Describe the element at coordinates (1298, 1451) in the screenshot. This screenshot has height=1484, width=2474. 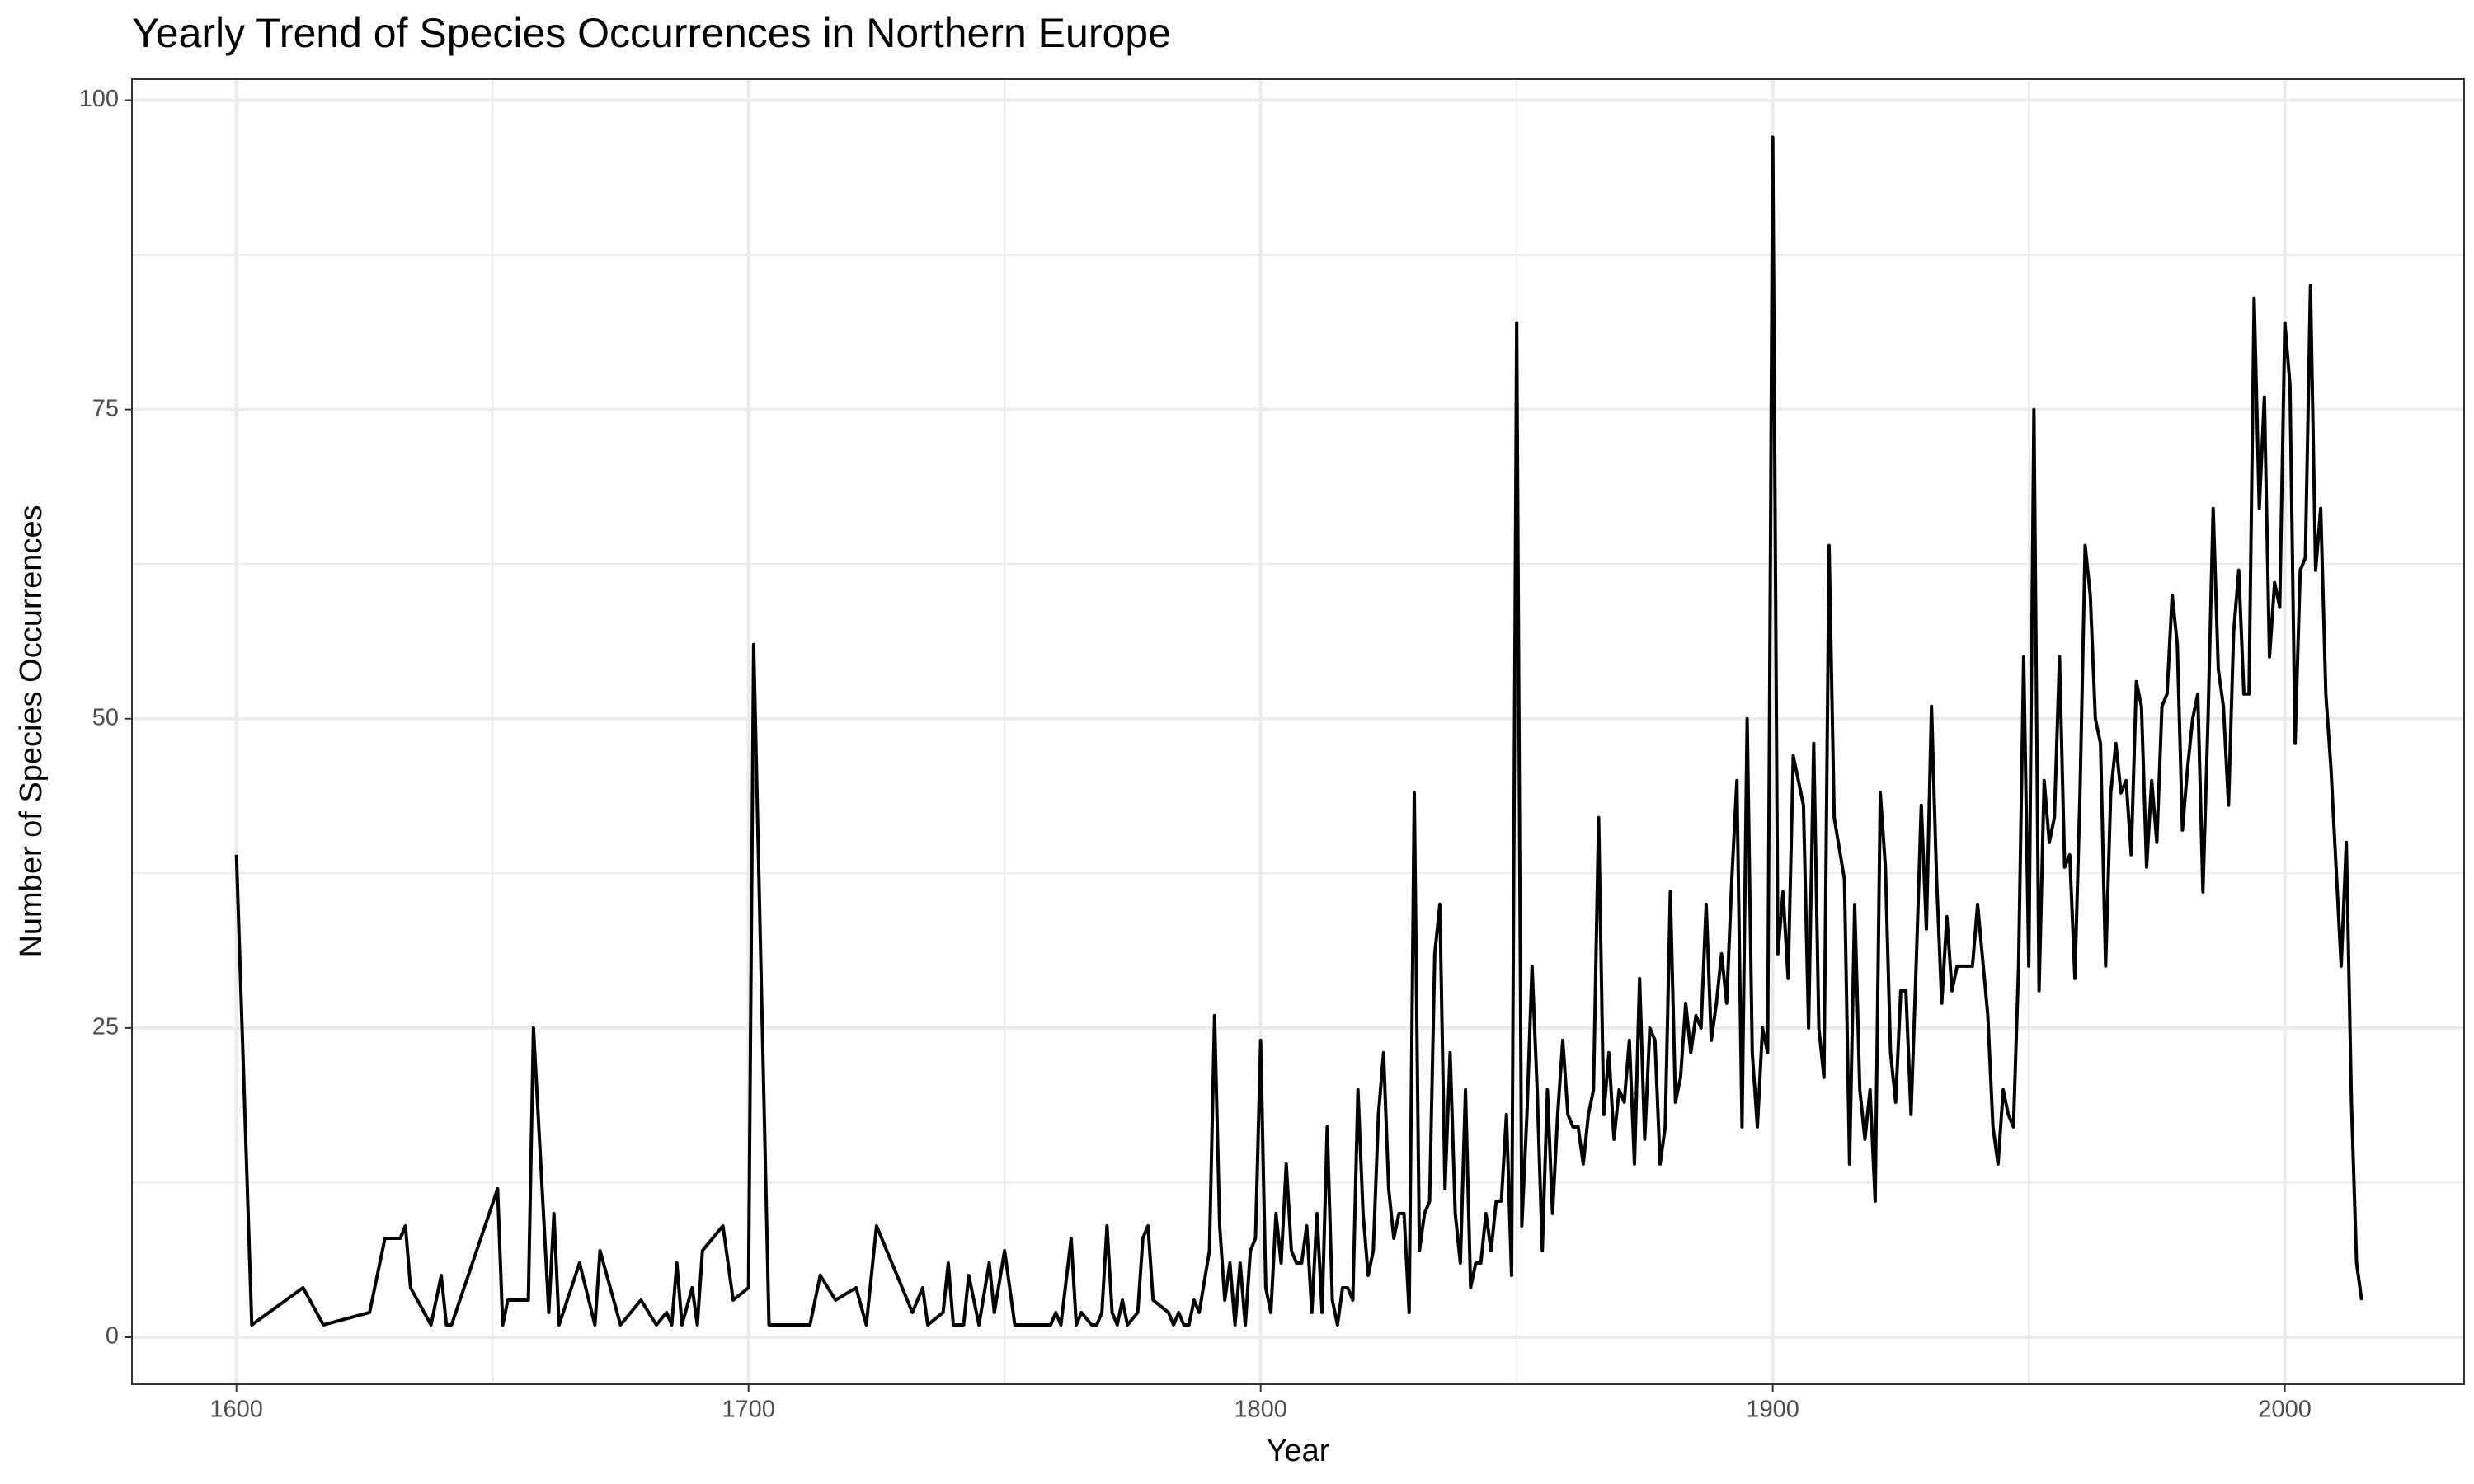
I see `x-axis-title: Year` at that location.